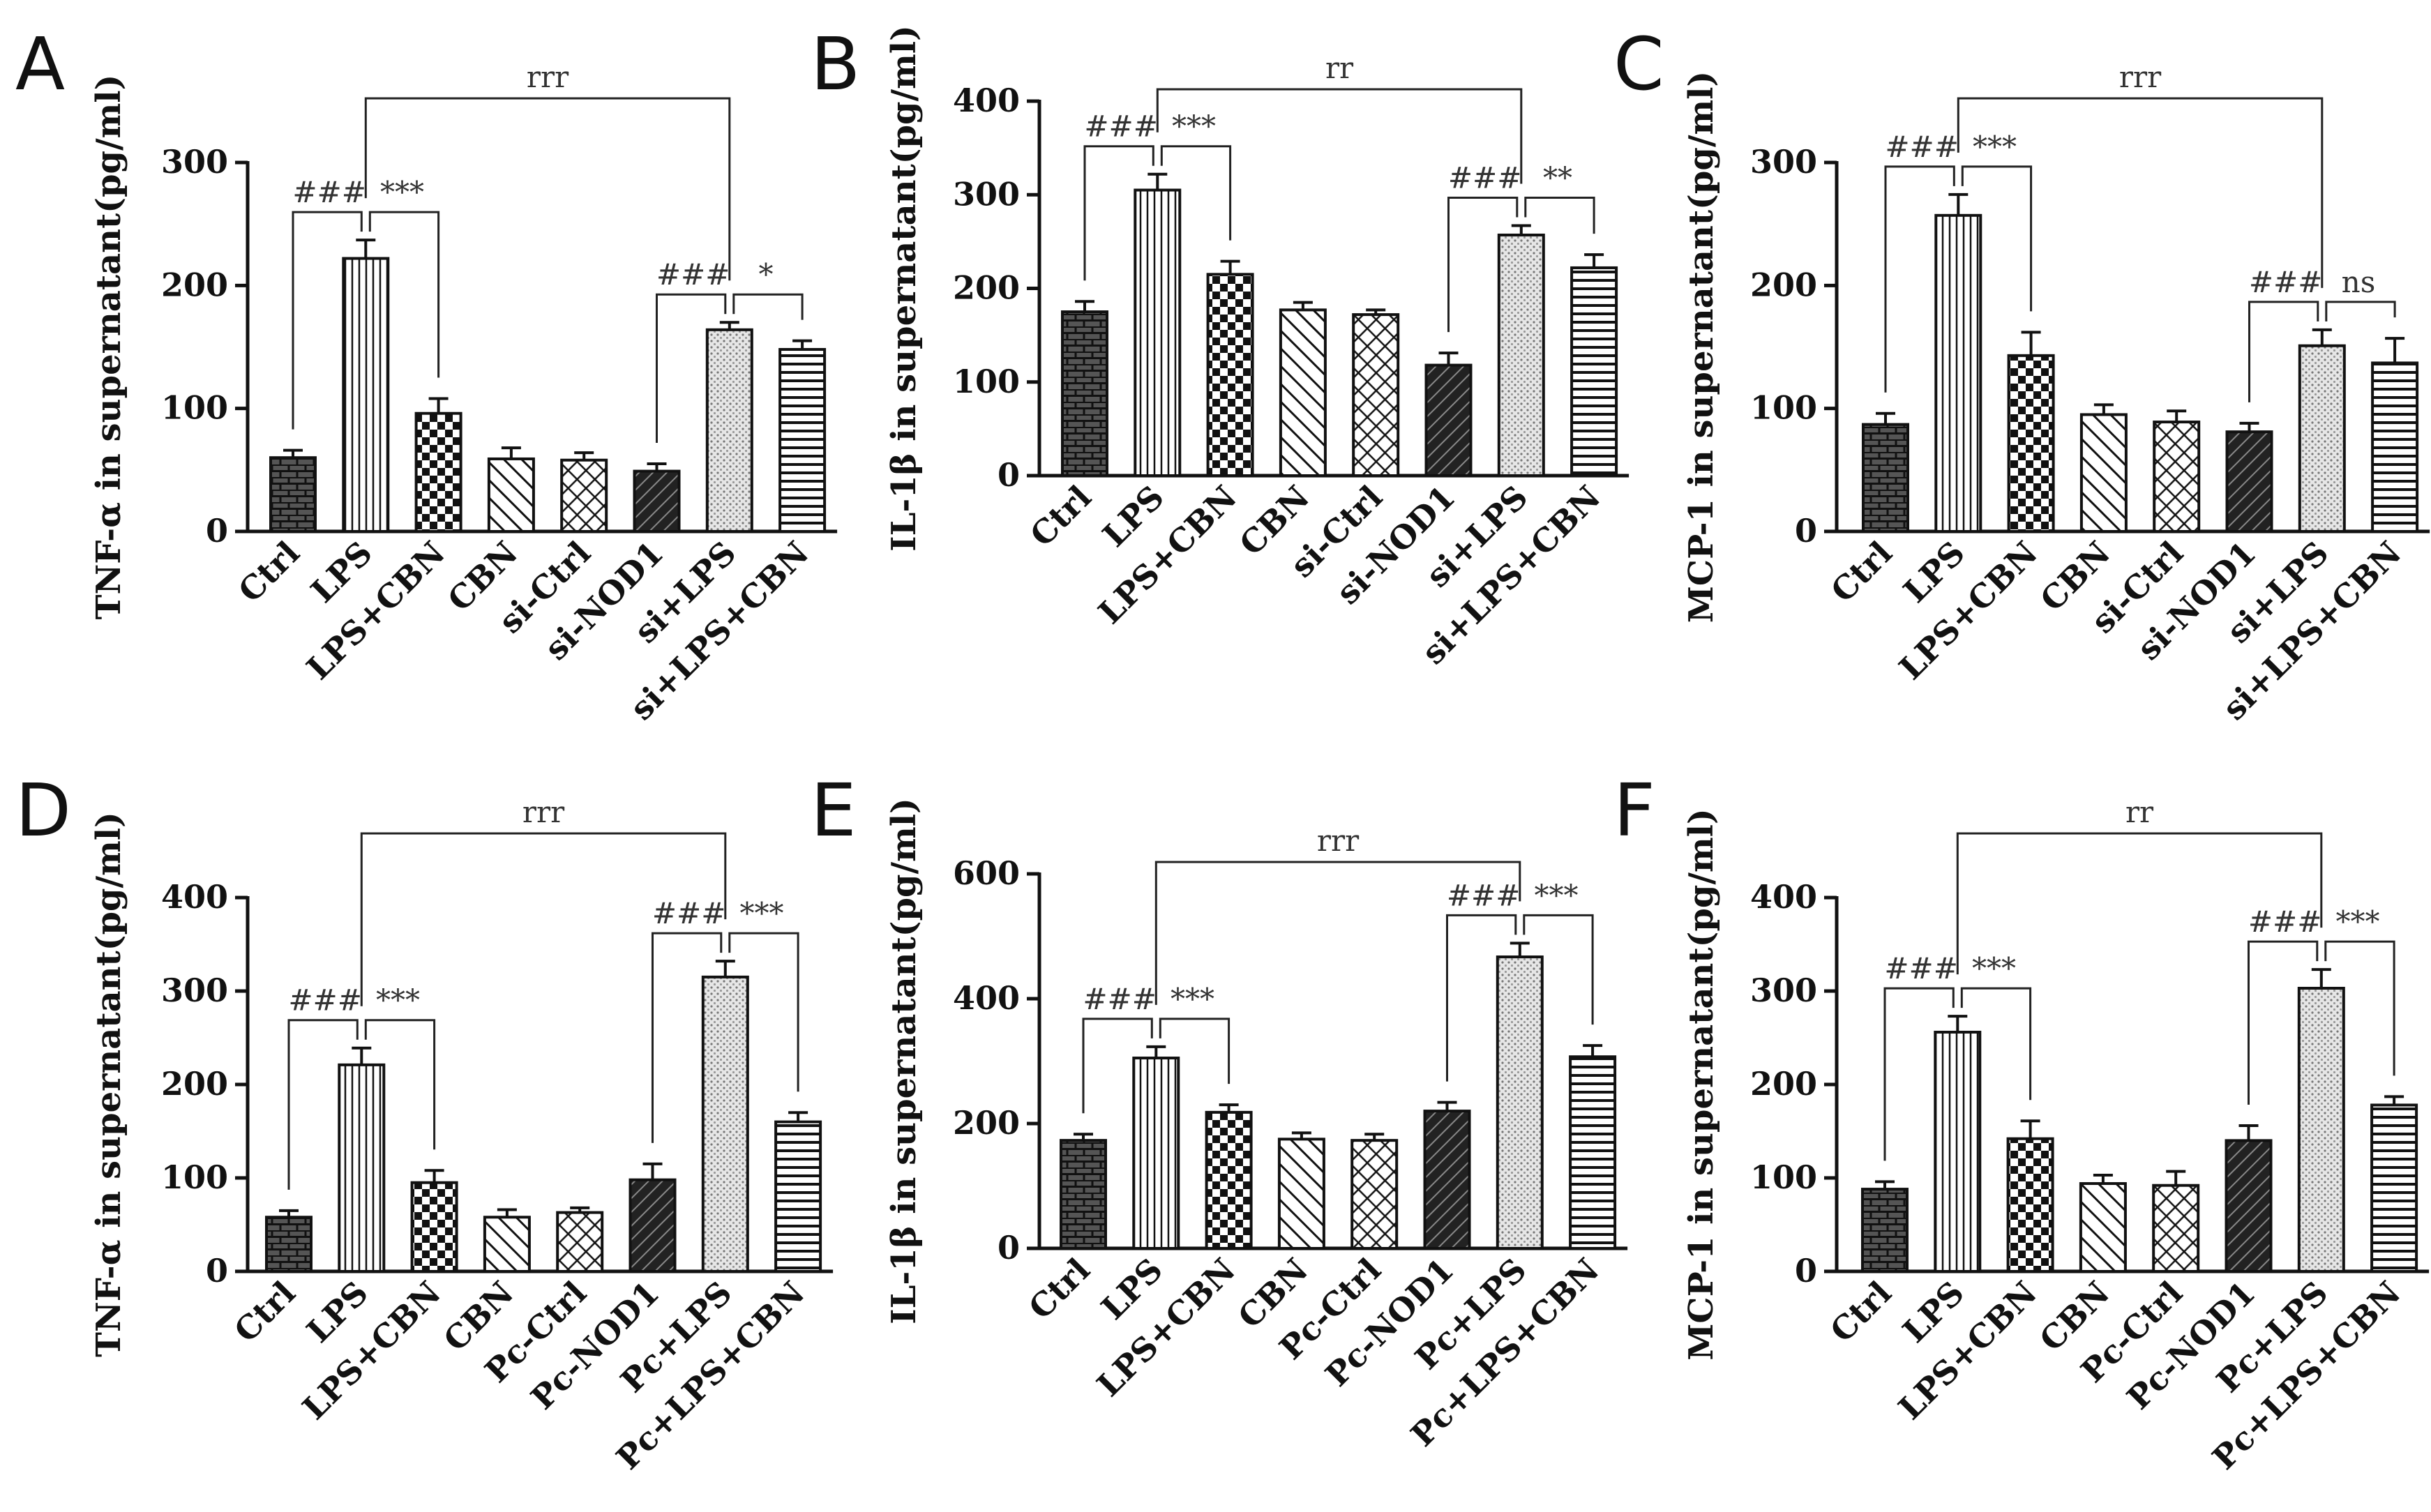 The image size is (2431, 1512). I want to click on panel-letter: B, so click(835, 64).